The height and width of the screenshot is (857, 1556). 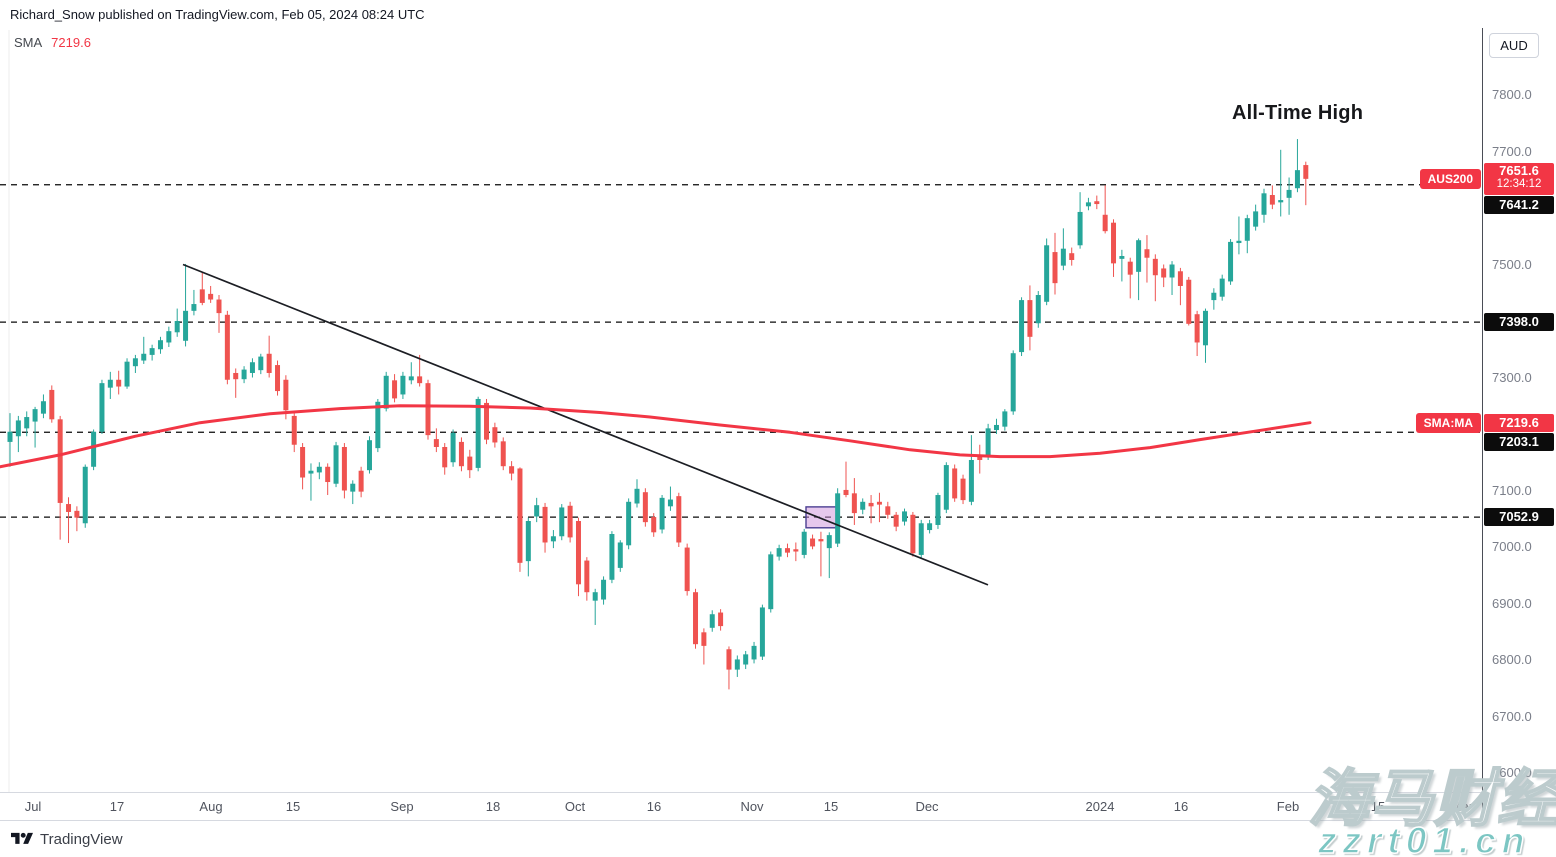 What do you see at coordinates (1519, 322) in the screenshot?
I see `price-level-label: 7398.0` at bounding box center [1519, 322].